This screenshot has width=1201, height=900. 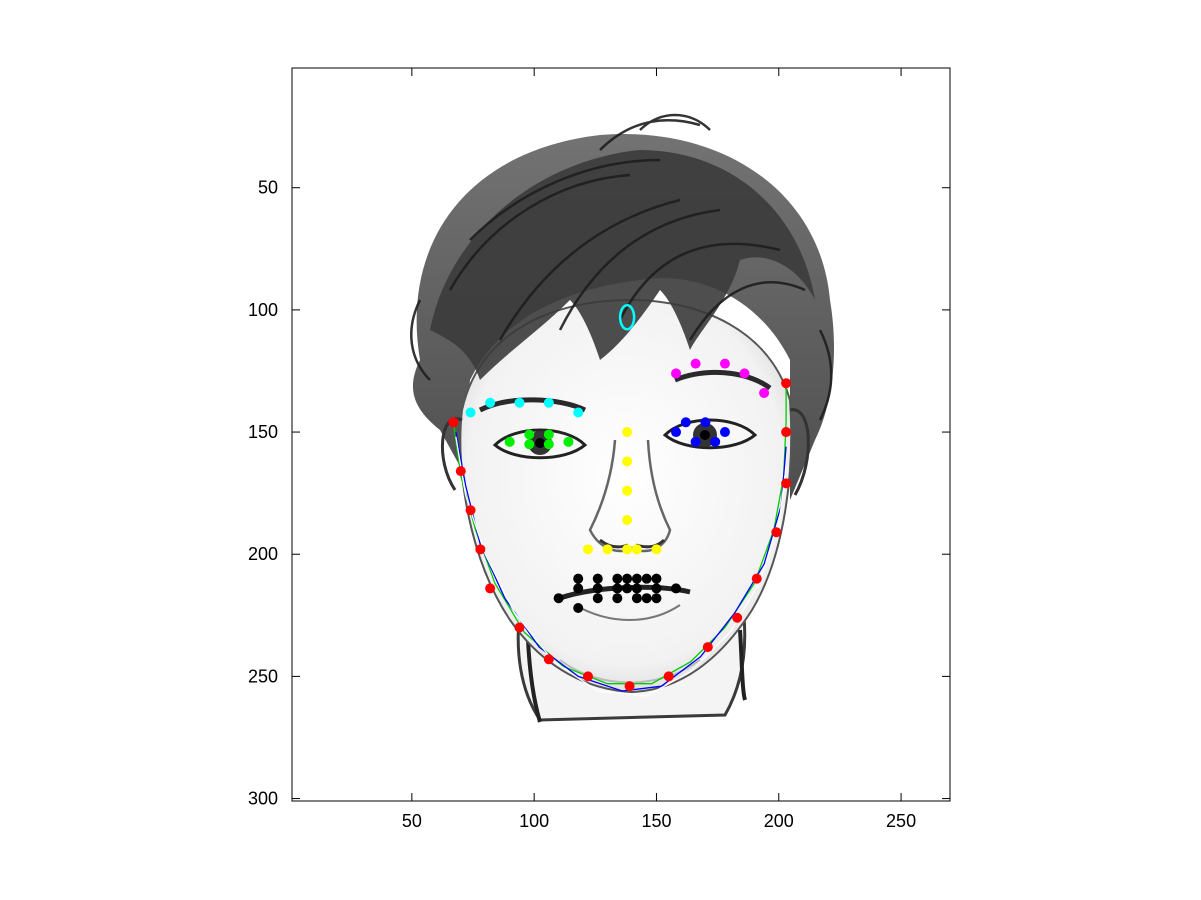 I want to click on landmark-points, so click(x=620, y=497).